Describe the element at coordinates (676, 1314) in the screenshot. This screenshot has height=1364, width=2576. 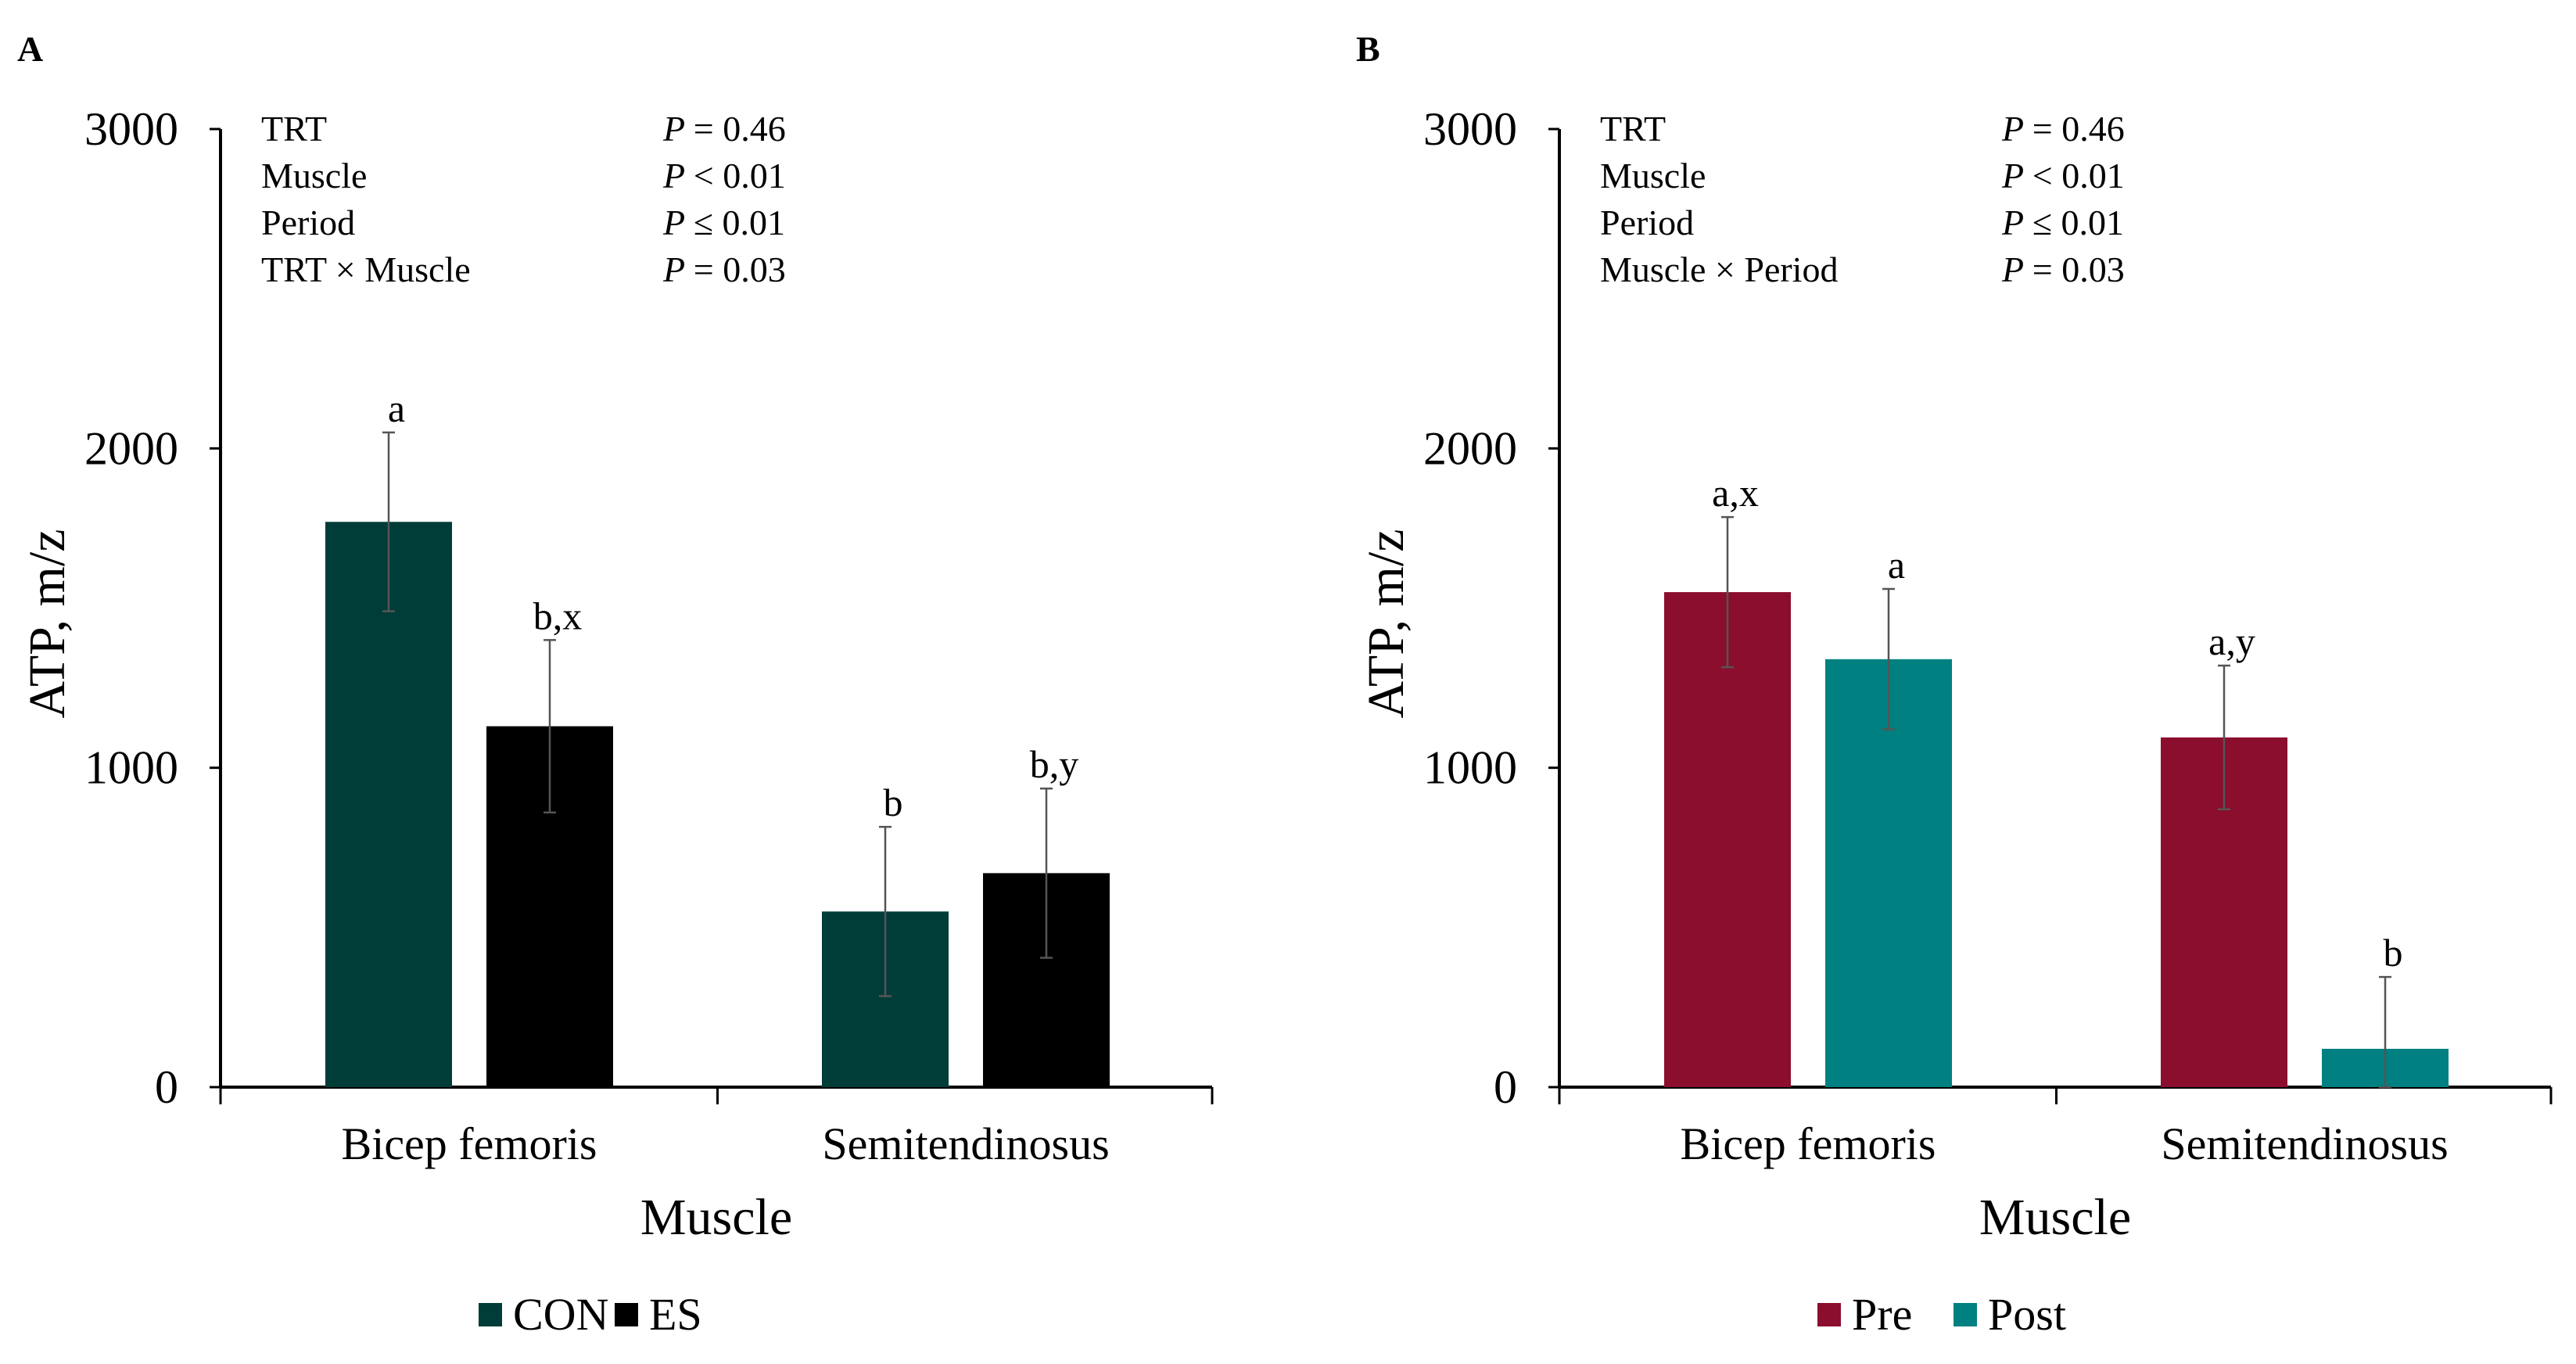
I see `legend-label: ES` at that location.